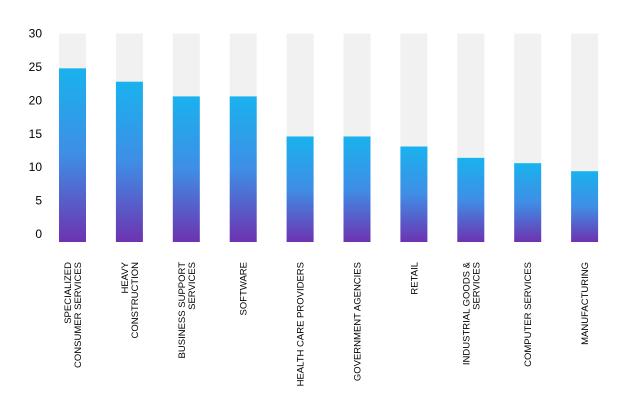  I want to click on x-tick-label: BUSINESS SUPPORT, so click(182, 310).